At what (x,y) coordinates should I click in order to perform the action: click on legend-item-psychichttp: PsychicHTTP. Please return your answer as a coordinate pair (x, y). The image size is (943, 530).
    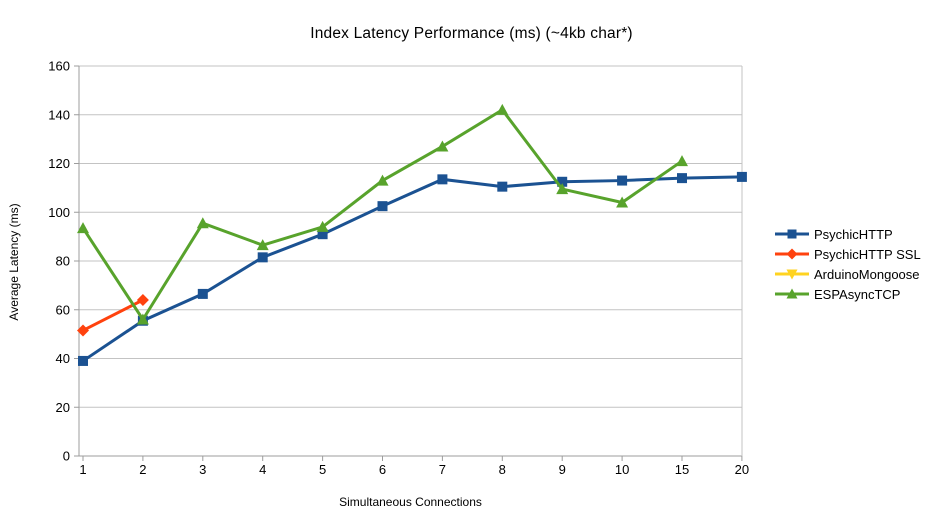
    Looking at the image, I should click on (848, 234).